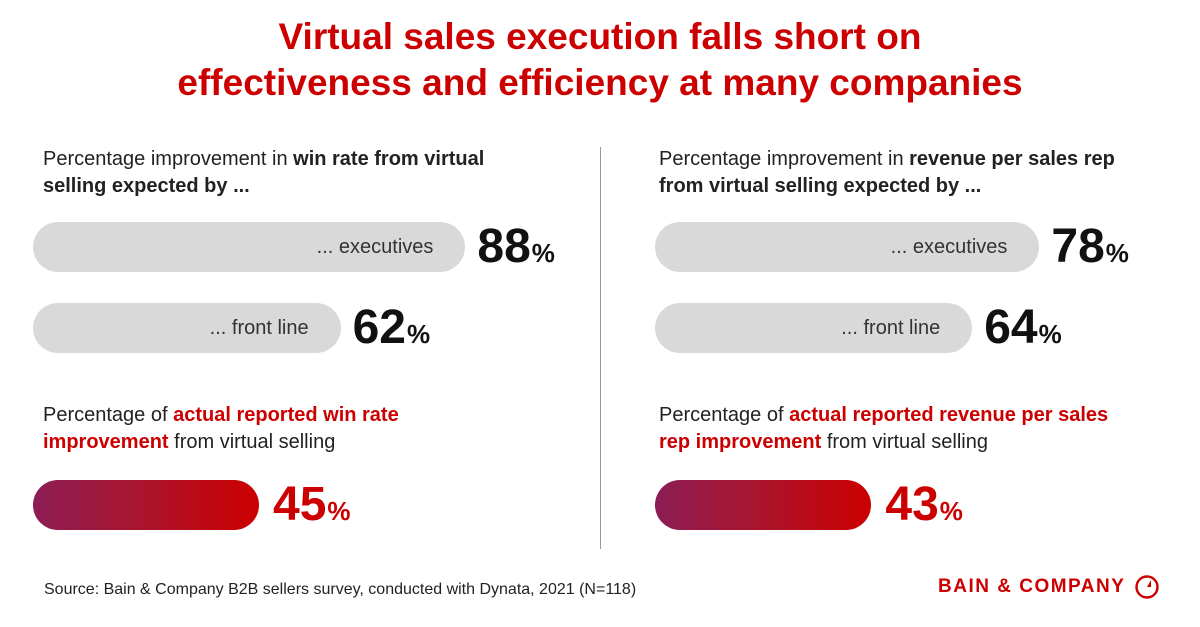 This screenshot has height=627, width=1200. Describe the element at coordinates (391, 327) in the screenshot. I see `bar-value: 62%` at that location.